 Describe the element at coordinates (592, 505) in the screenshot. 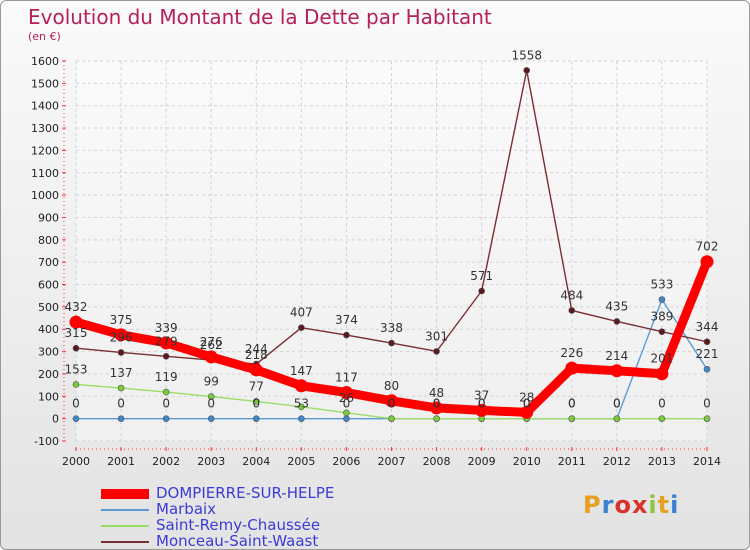

I see `logo-letter: P` at that location.